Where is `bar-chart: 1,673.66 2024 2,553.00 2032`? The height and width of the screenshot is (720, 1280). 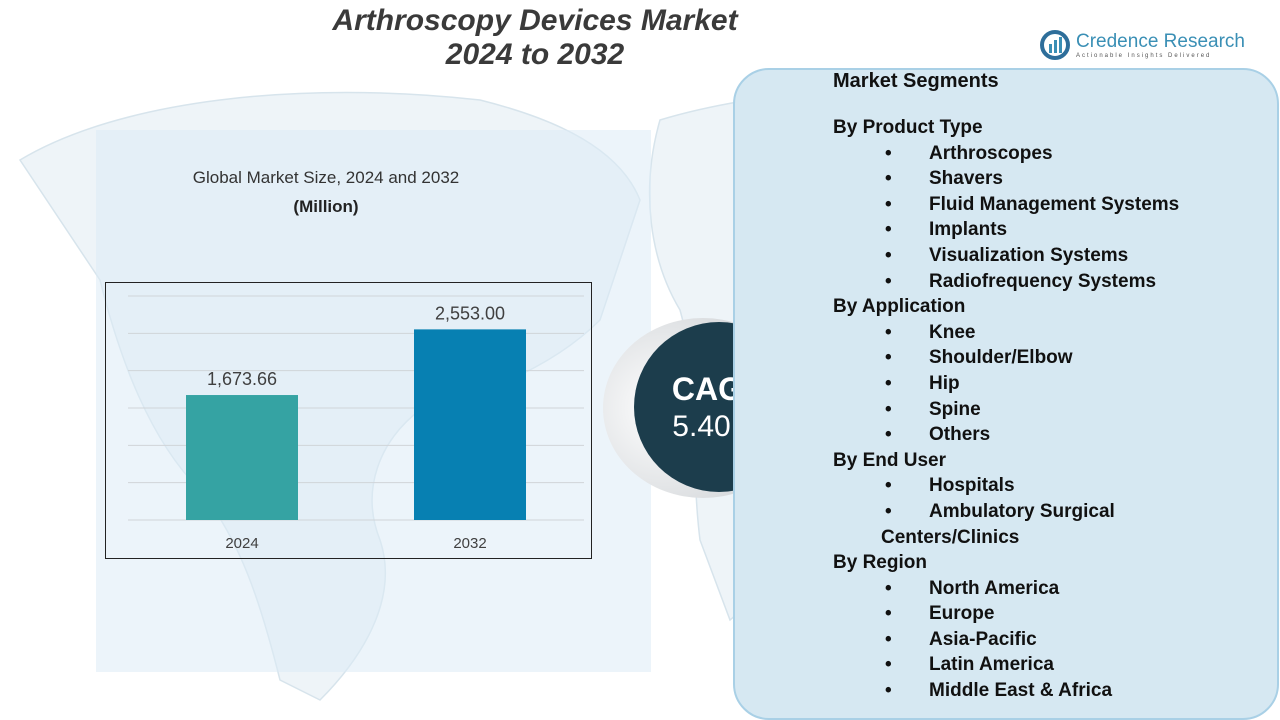 bar-chart: 1,673.66 2024 2,553.00 2032 is located at coordinates (356, 423).